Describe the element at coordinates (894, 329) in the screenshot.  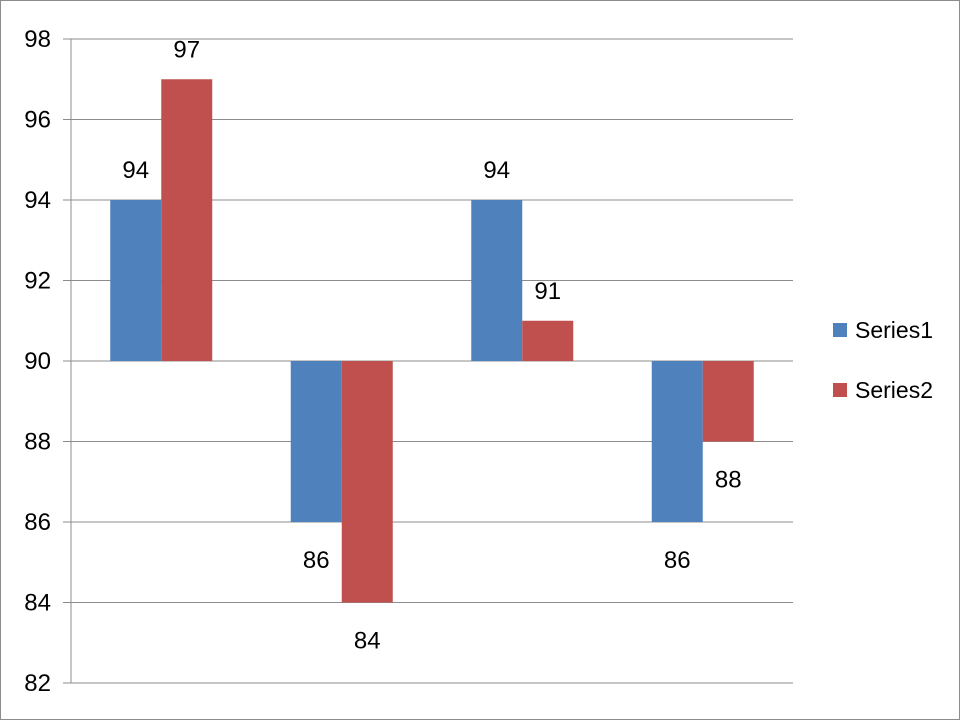
I see `legend-label-series1: Series1` at that location.